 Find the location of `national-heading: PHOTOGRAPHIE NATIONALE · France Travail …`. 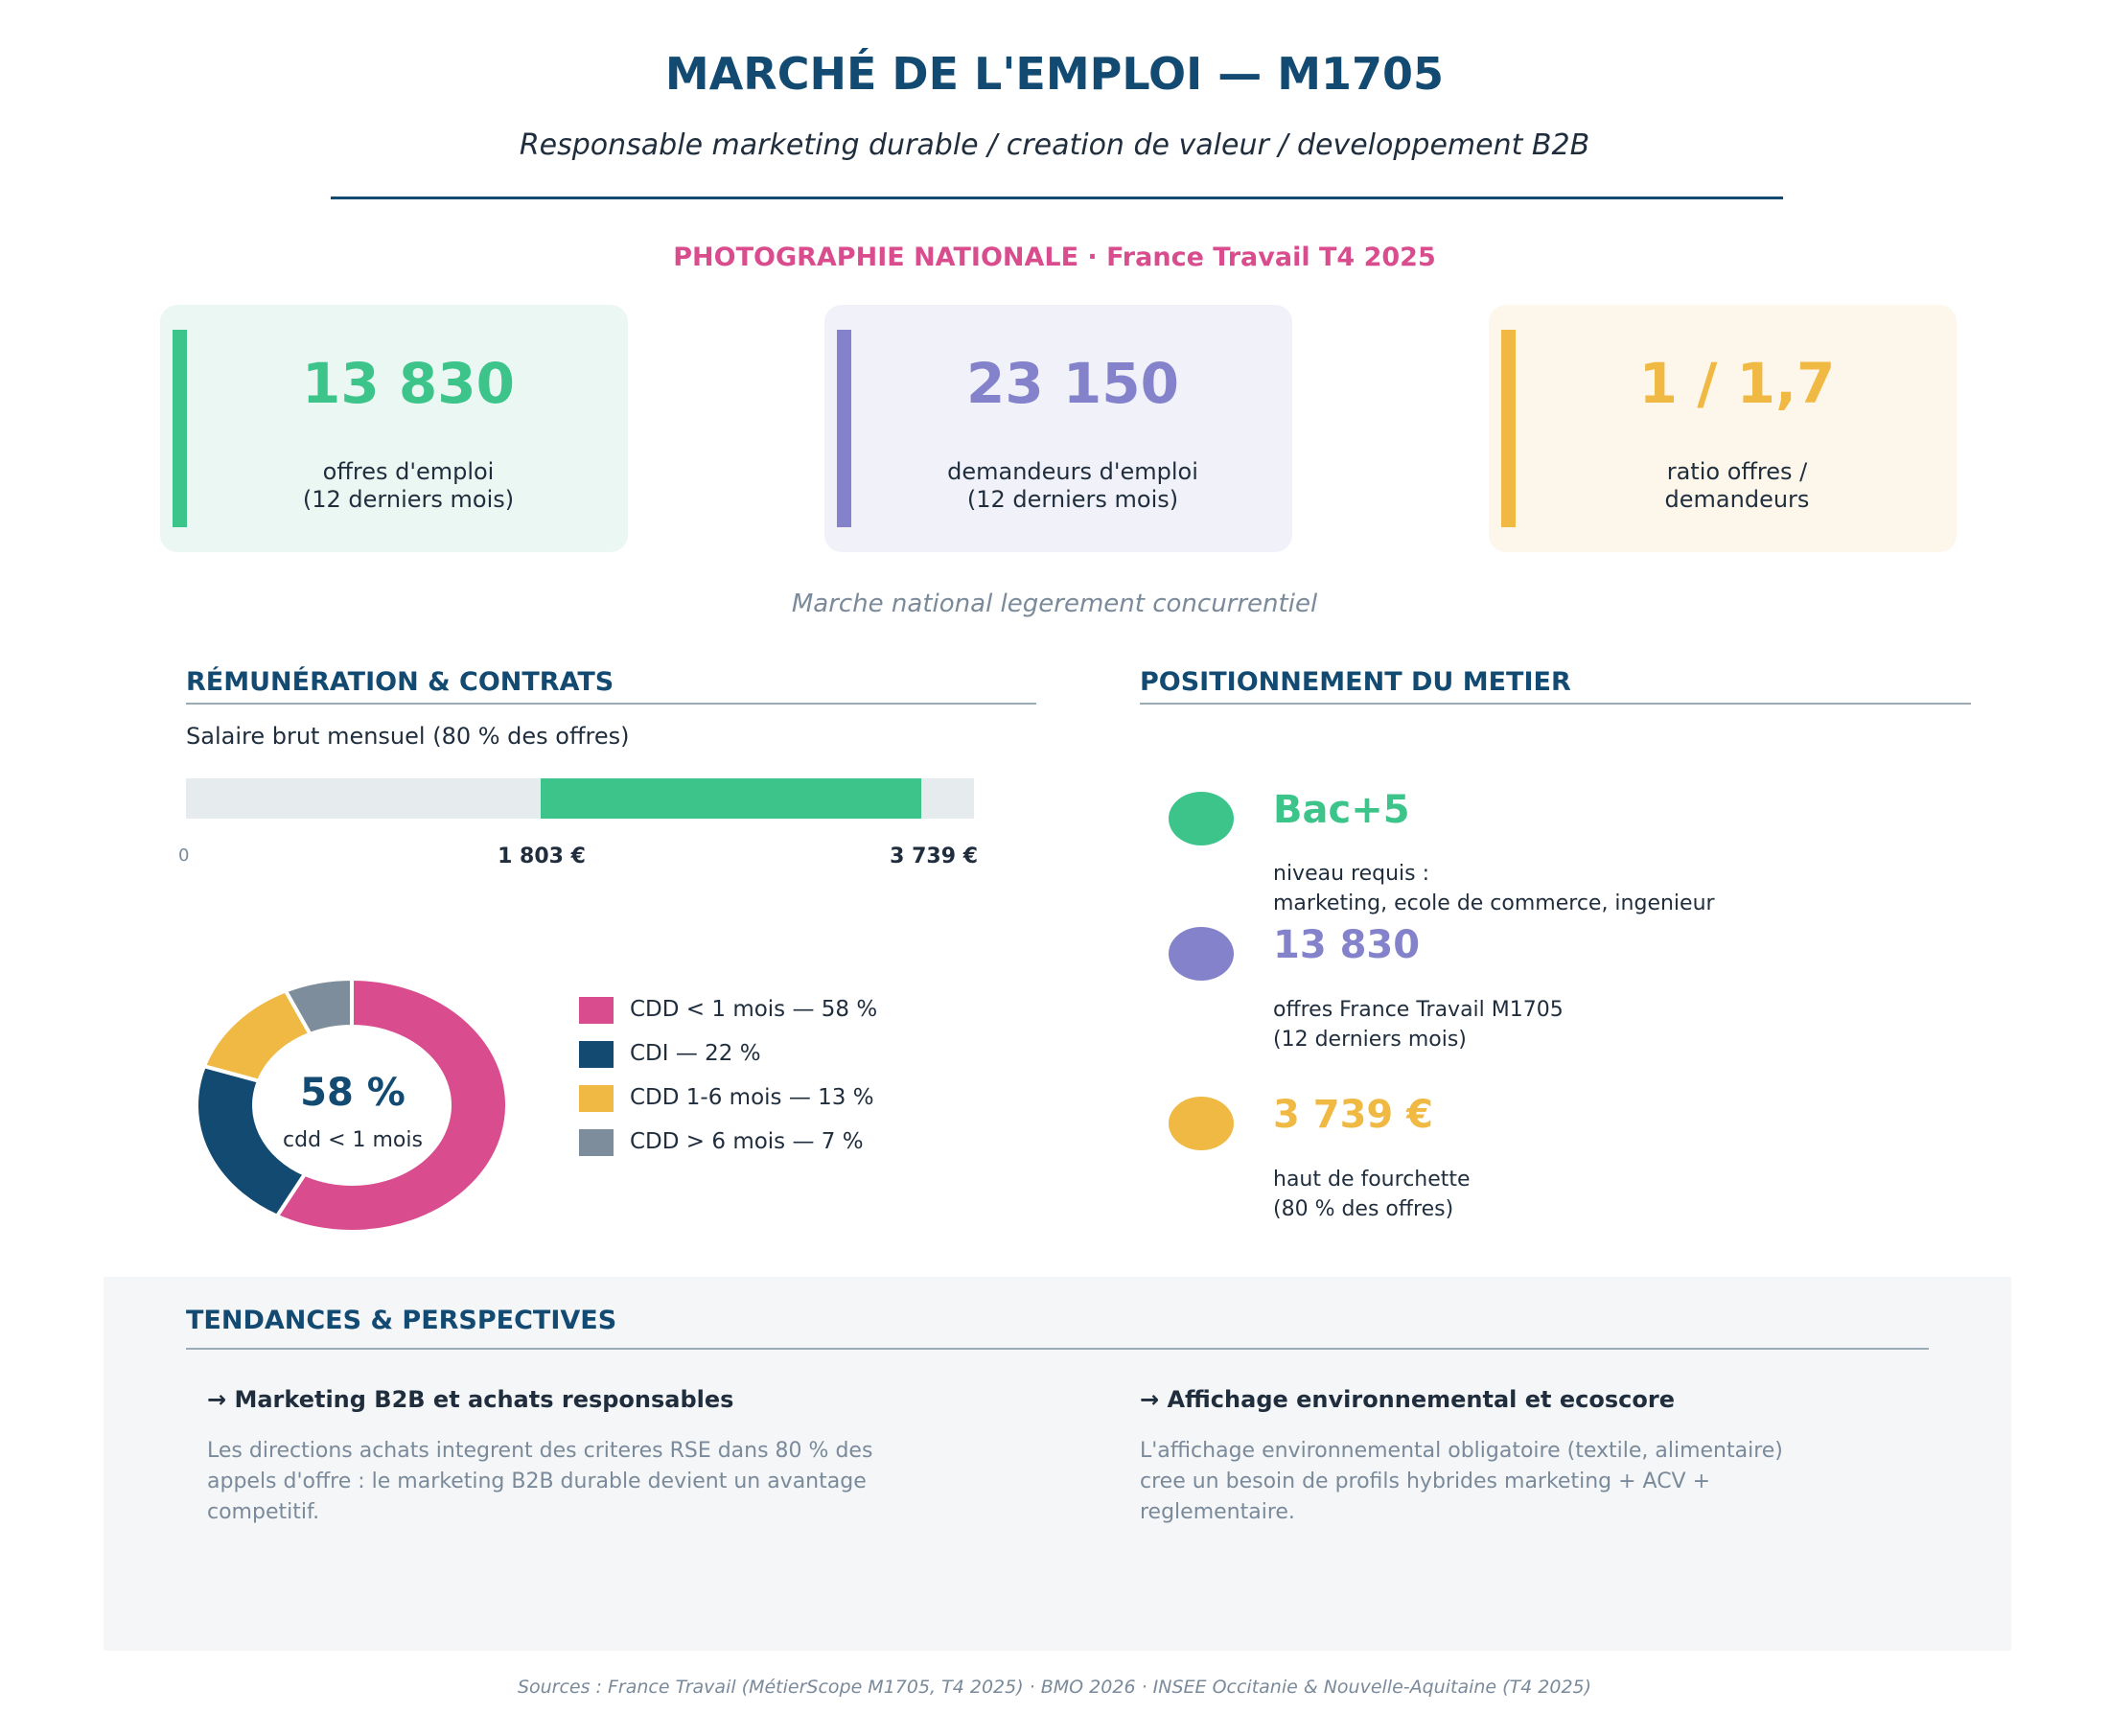

national-heading: PHOTOGRAPHIE NATIONALE · France Travail … is located at coordinates (1054, 258).